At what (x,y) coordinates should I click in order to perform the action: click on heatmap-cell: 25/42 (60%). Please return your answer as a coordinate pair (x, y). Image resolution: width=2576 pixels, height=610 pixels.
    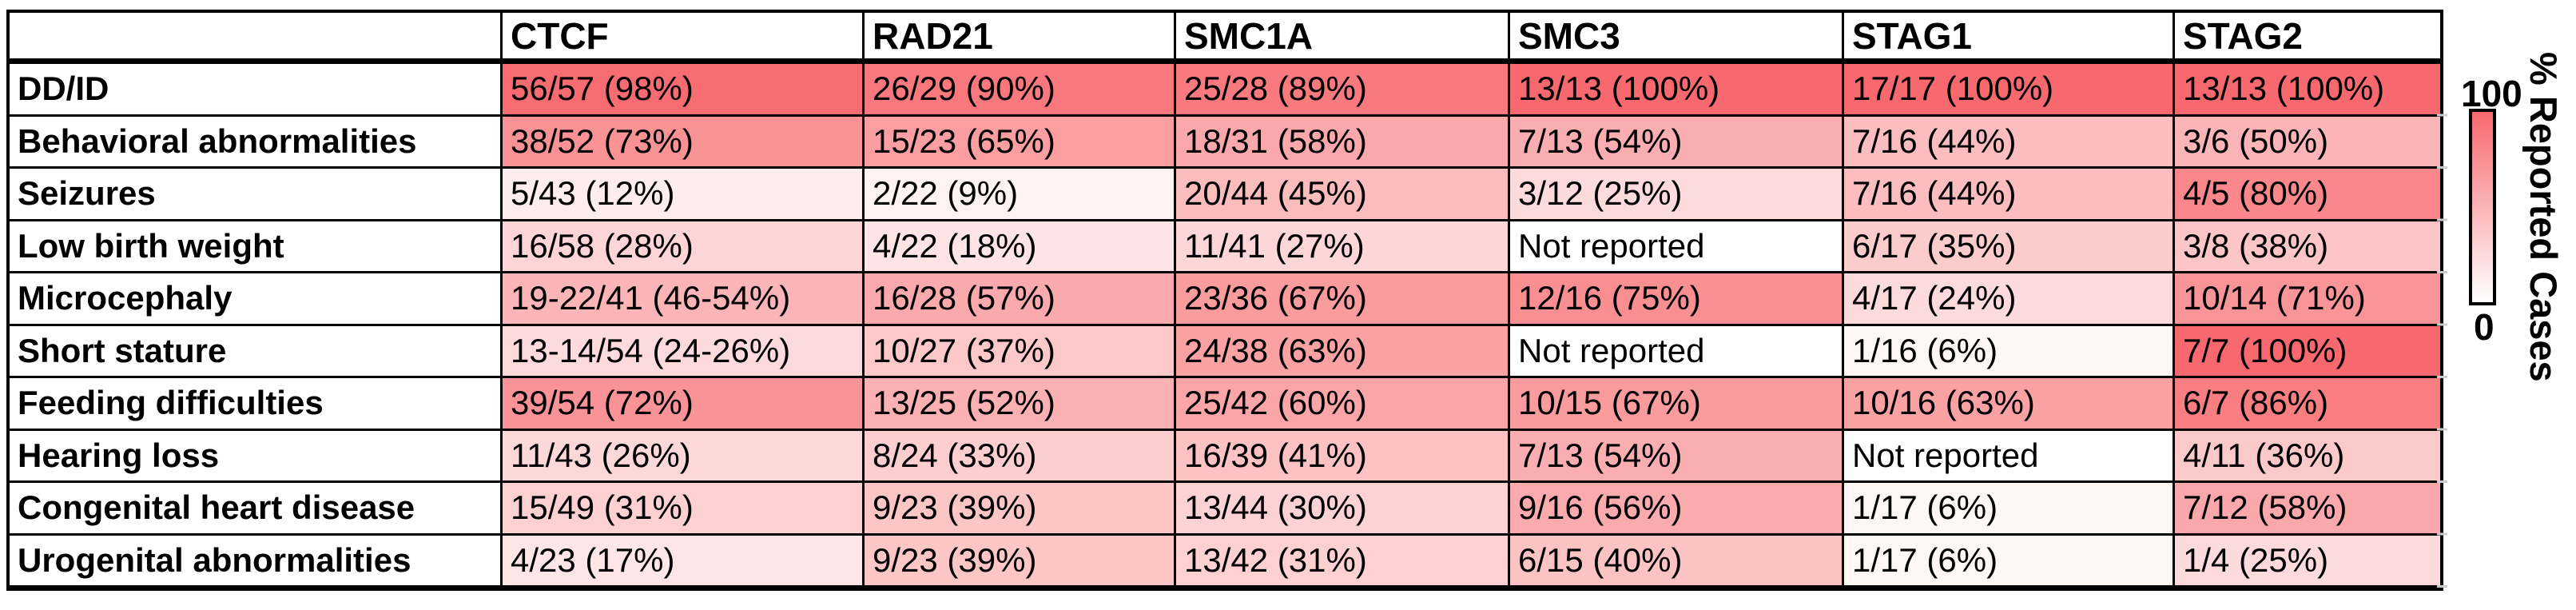
    Looking at the image, I should click on (1343, 404).